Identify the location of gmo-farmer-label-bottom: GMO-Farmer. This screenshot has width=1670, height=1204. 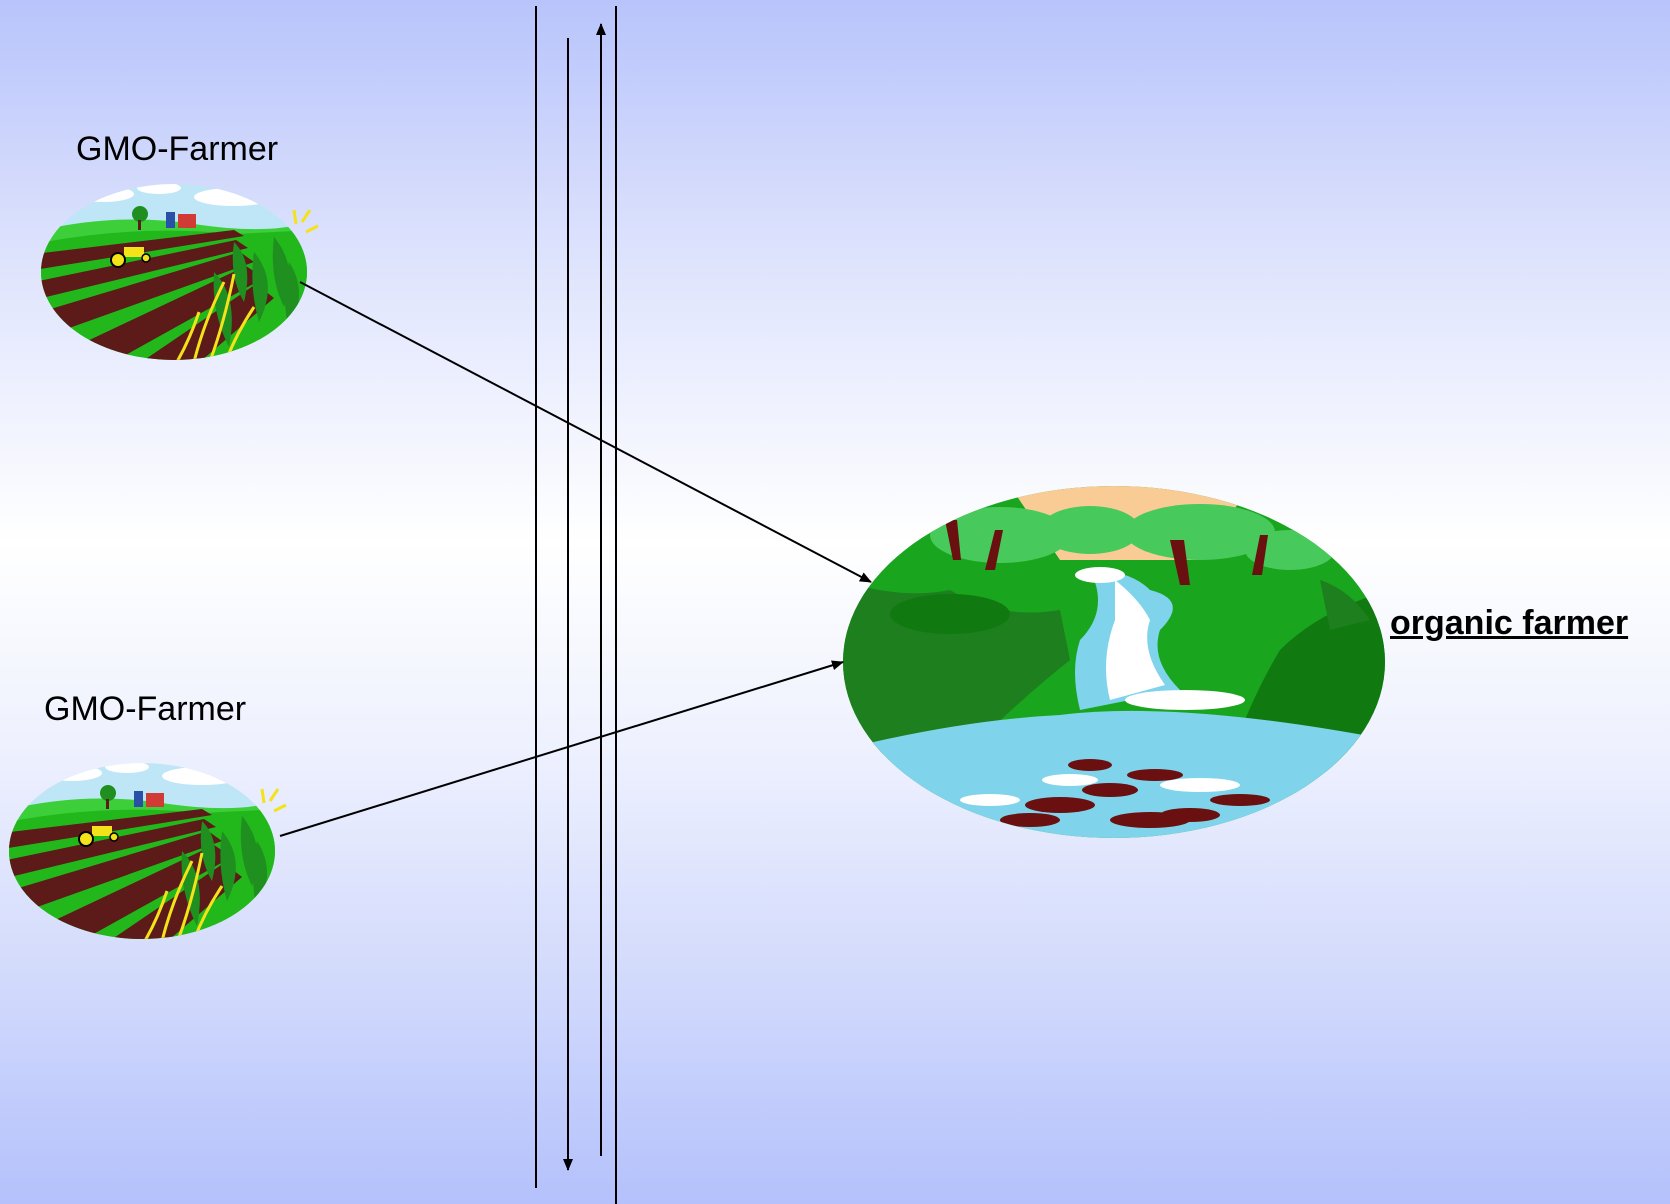
(145, 709).